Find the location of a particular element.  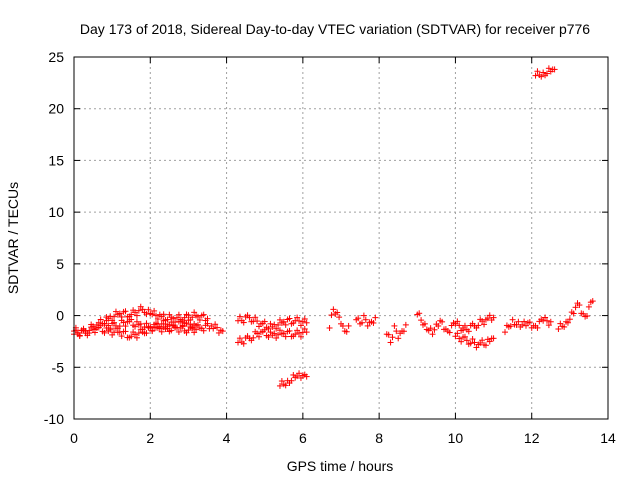

y-tick-label: 5 is located at coordinates (60, 264).